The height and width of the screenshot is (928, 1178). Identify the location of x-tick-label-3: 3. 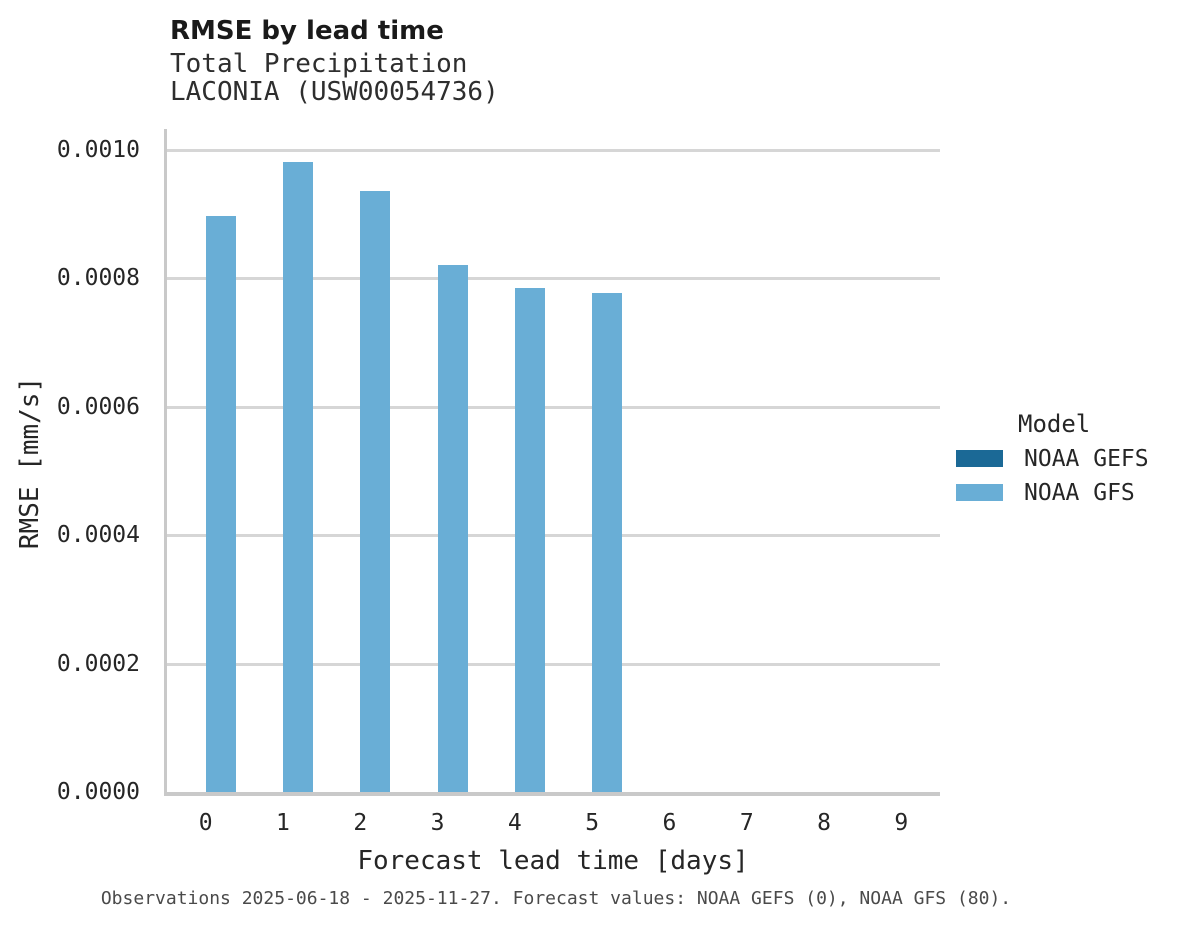
(437, 823).